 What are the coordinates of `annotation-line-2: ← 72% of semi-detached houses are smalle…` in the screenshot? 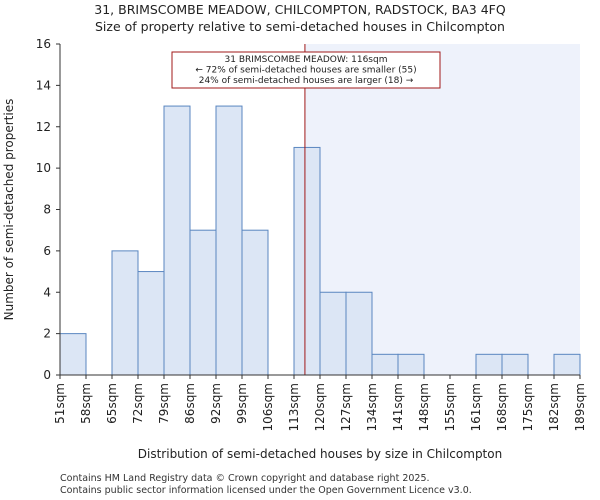 It's located at (305, 71).